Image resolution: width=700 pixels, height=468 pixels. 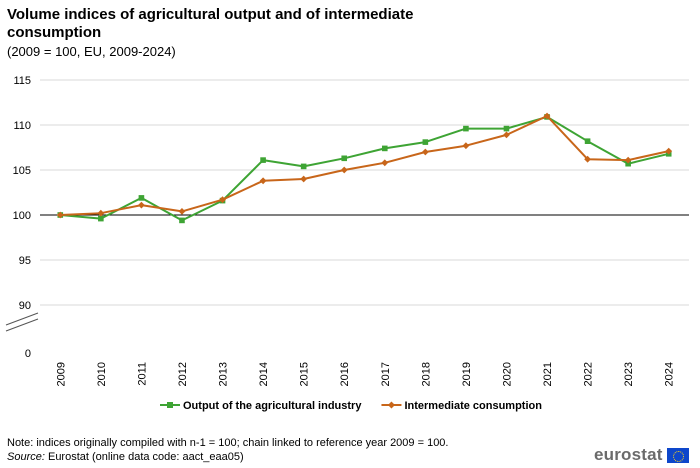 I want to click on x-tick-label: 2020, so click(x=507, y=374).